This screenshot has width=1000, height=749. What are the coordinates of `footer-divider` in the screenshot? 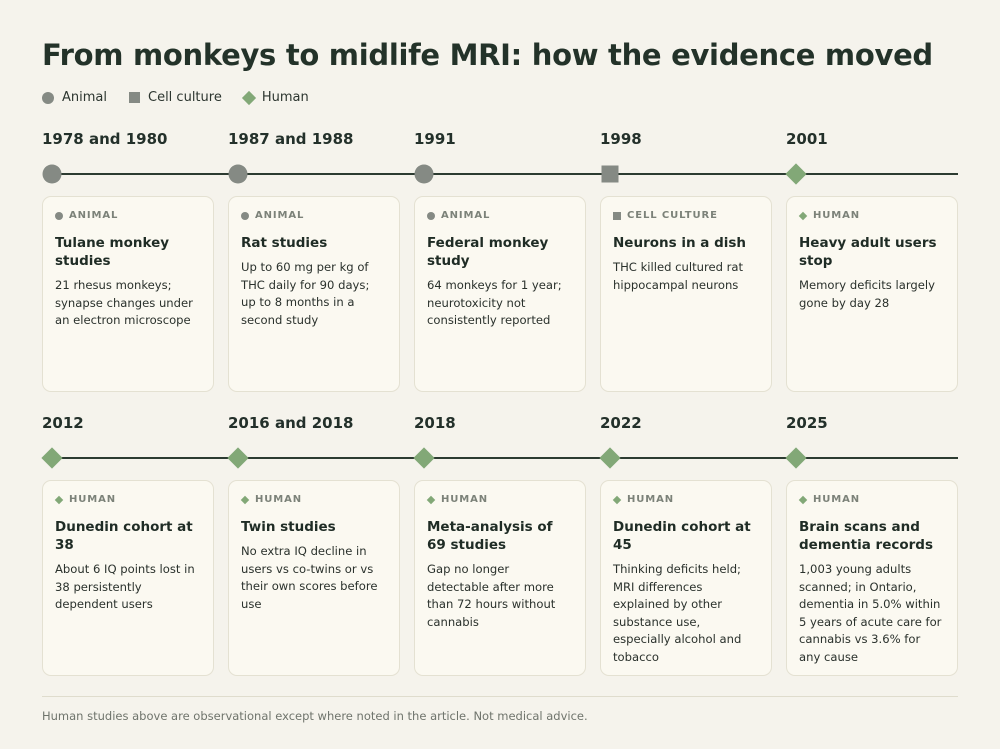 It's located at (500, 696).